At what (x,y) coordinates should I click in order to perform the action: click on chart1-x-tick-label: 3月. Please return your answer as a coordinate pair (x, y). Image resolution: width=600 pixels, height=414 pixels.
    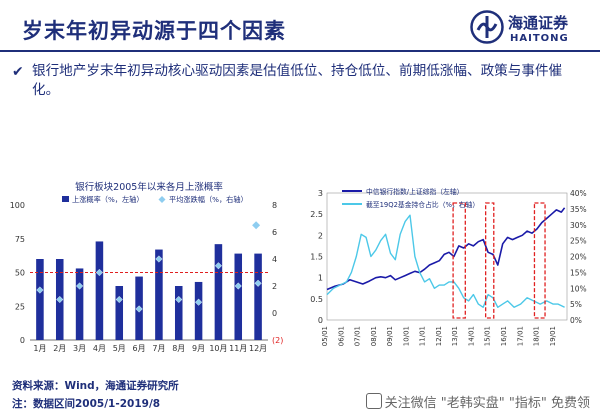
    Looking at the image, I should click on (79, 348).